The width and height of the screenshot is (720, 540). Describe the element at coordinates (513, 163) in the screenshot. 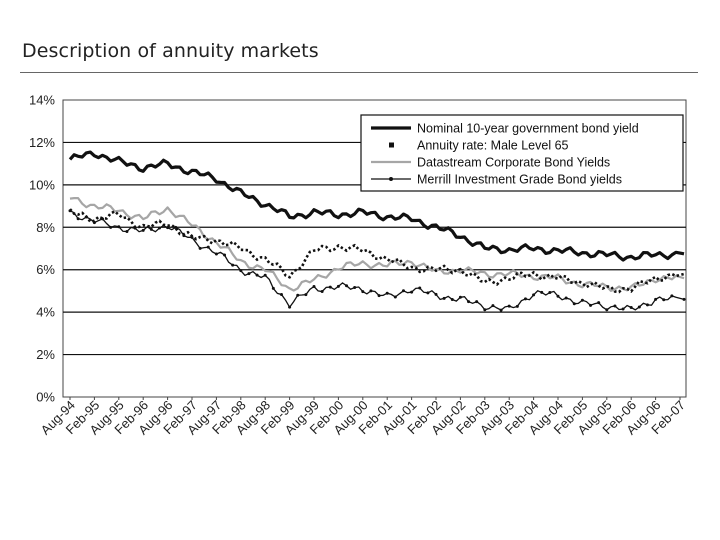

I see `legend-label: Datastream Corporate Bond Yields` at that location.